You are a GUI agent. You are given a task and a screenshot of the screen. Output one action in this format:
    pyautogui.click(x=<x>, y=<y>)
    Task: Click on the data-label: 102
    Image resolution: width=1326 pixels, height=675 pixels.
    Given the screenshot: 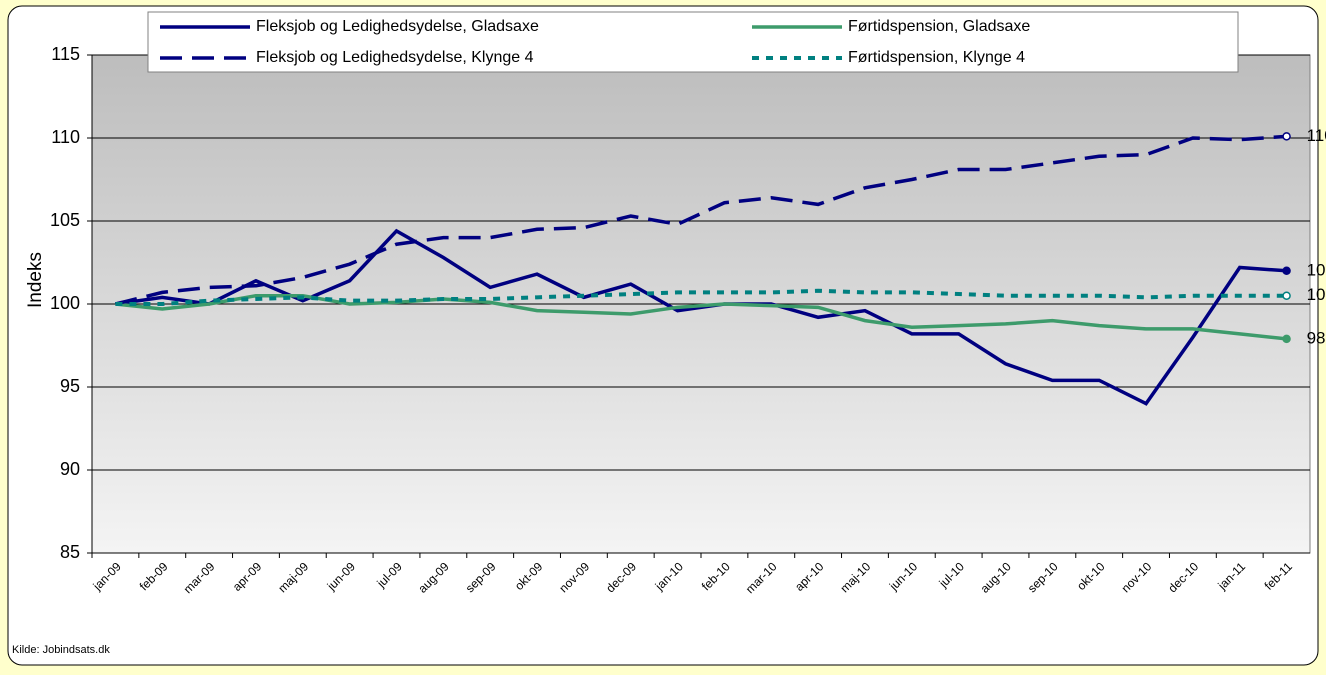 What is the action you would take?
    pyautogui.click(x=1316, y=269)
    